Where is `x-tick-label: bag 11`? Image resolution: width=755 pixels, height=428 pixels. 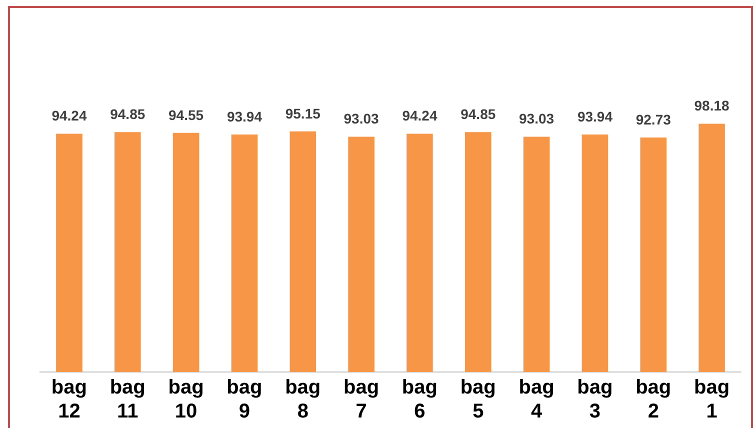
x-tick-label: bag 11 is located at coordinates (128, 399).